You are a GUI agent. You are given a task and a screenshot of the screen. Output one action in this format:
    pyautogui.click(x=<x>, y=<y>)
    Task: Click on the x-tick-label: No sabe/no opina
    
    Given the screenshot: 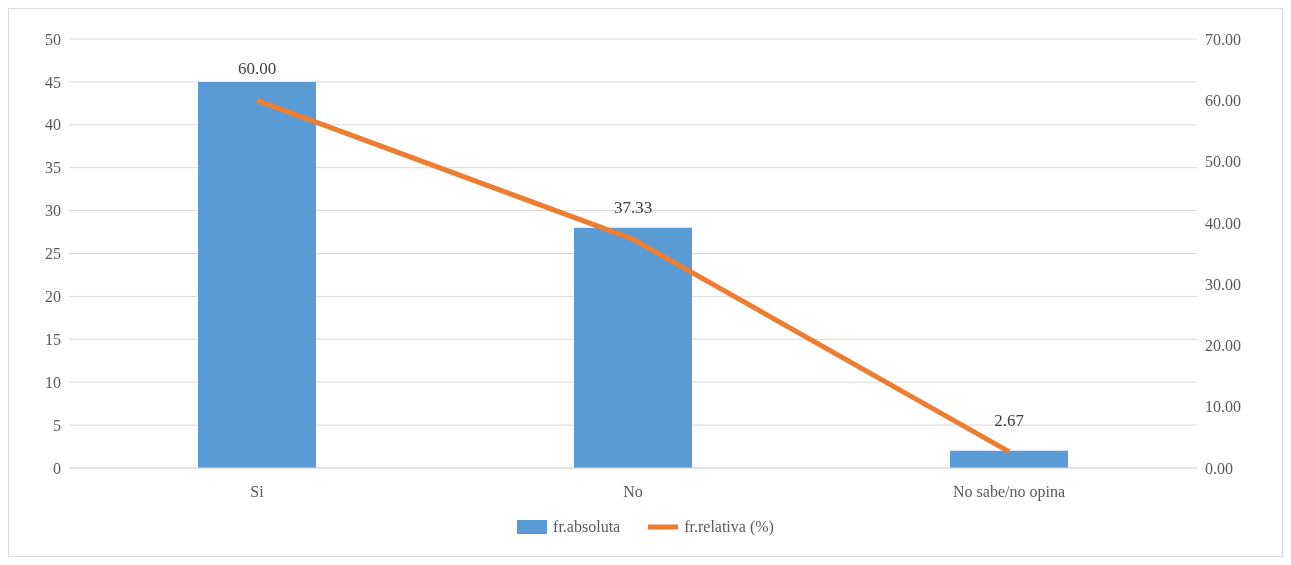 What is the action you would take?
    pyautogui.click(x=1009, y=492)
    